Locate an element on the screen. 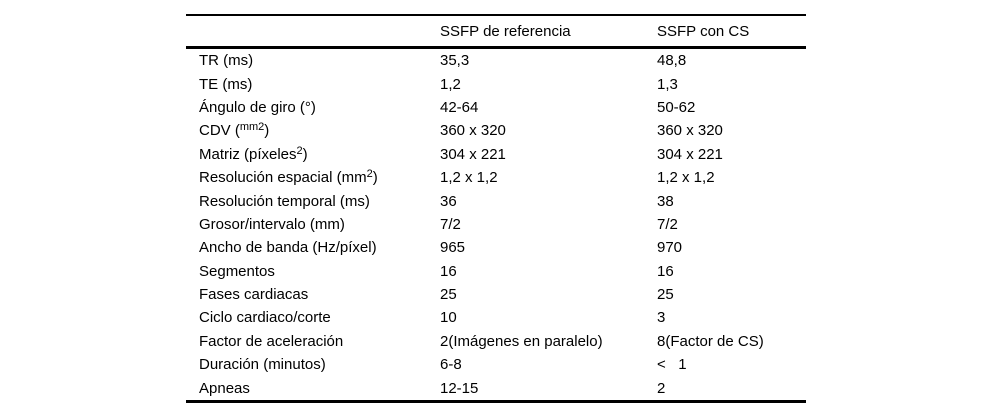 The image size is (1000, 415). cell-ssfp-con-cs-value: 970 is located at coordinates (670, 248).